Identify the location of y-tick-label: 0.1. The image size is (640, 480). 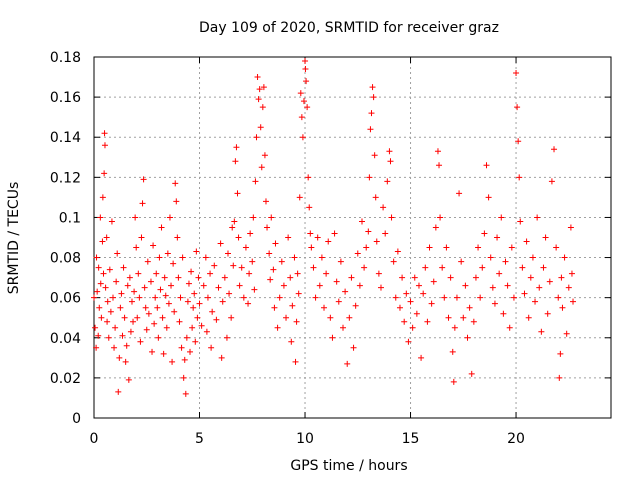
(70, 218).